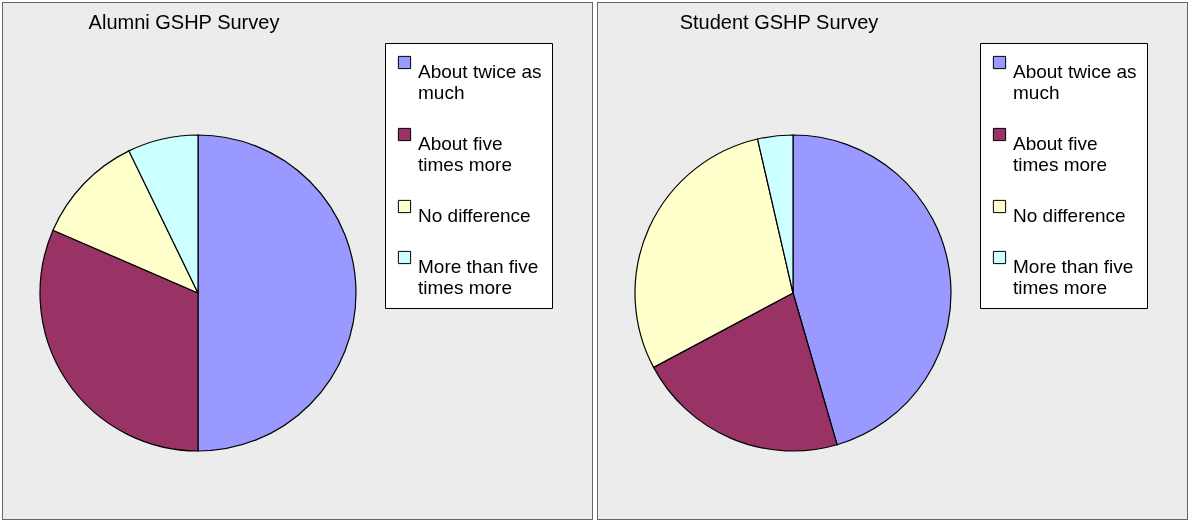 The width and height of the screenshot is (1190, 523). Describe the element at coordinates (184, 22) in the screenshot. I see `chart-title: Alumni GSHP Survey` at that location.